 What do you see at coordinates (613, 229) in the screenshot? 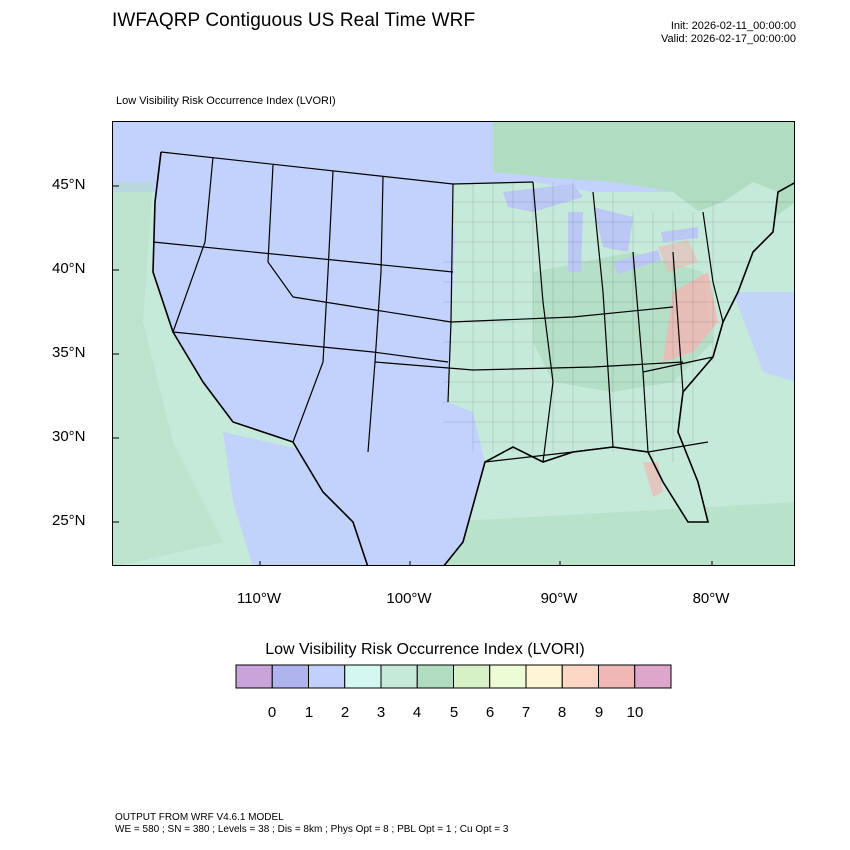
I see `lake-huron` at bounding box center [613, 229].